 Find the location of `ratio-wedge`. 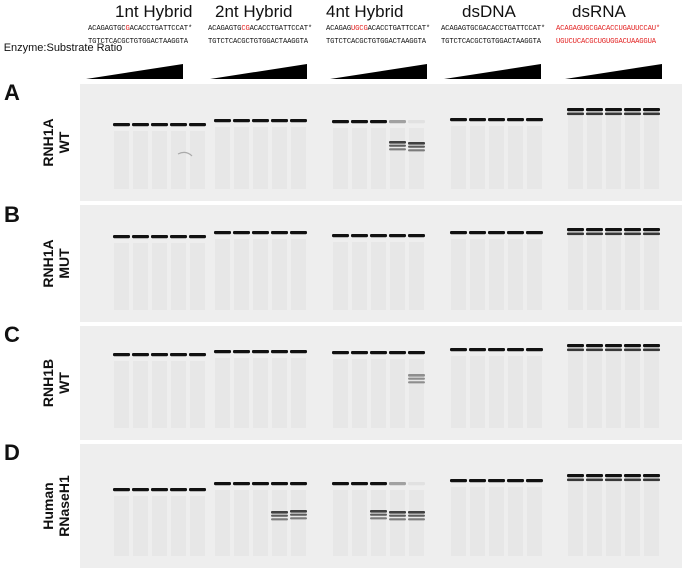

ratio-wedge is located at coordinates (258, 71).